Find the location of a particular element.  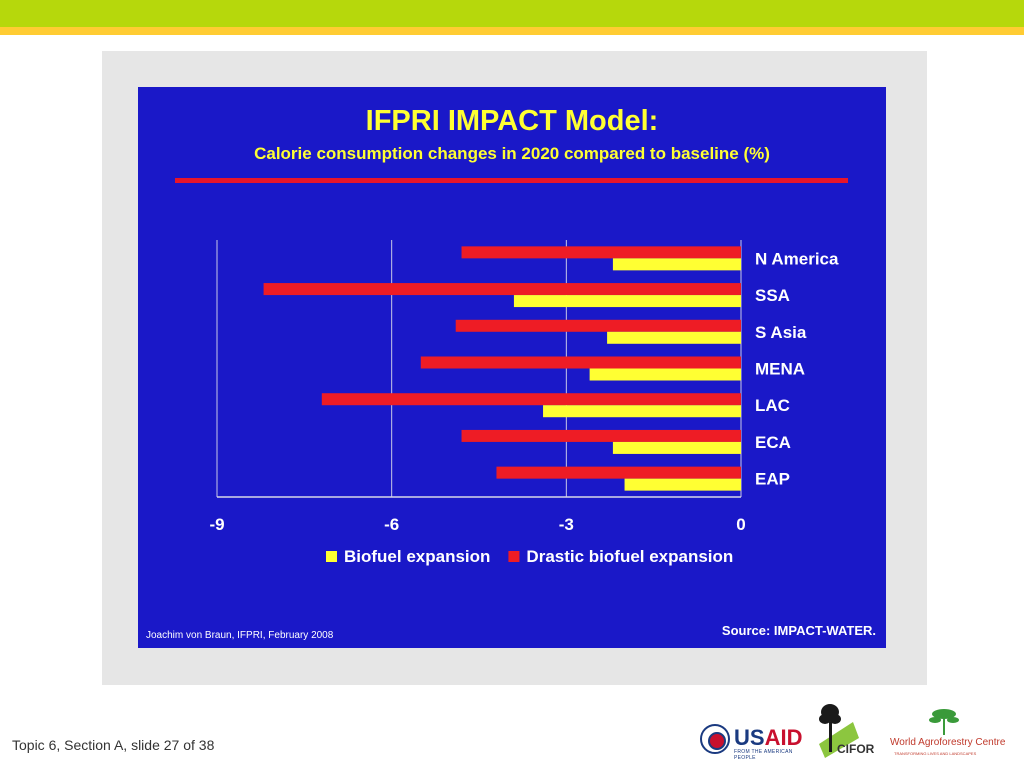

top-yellow-stripe is located at coordinates (512, 31).